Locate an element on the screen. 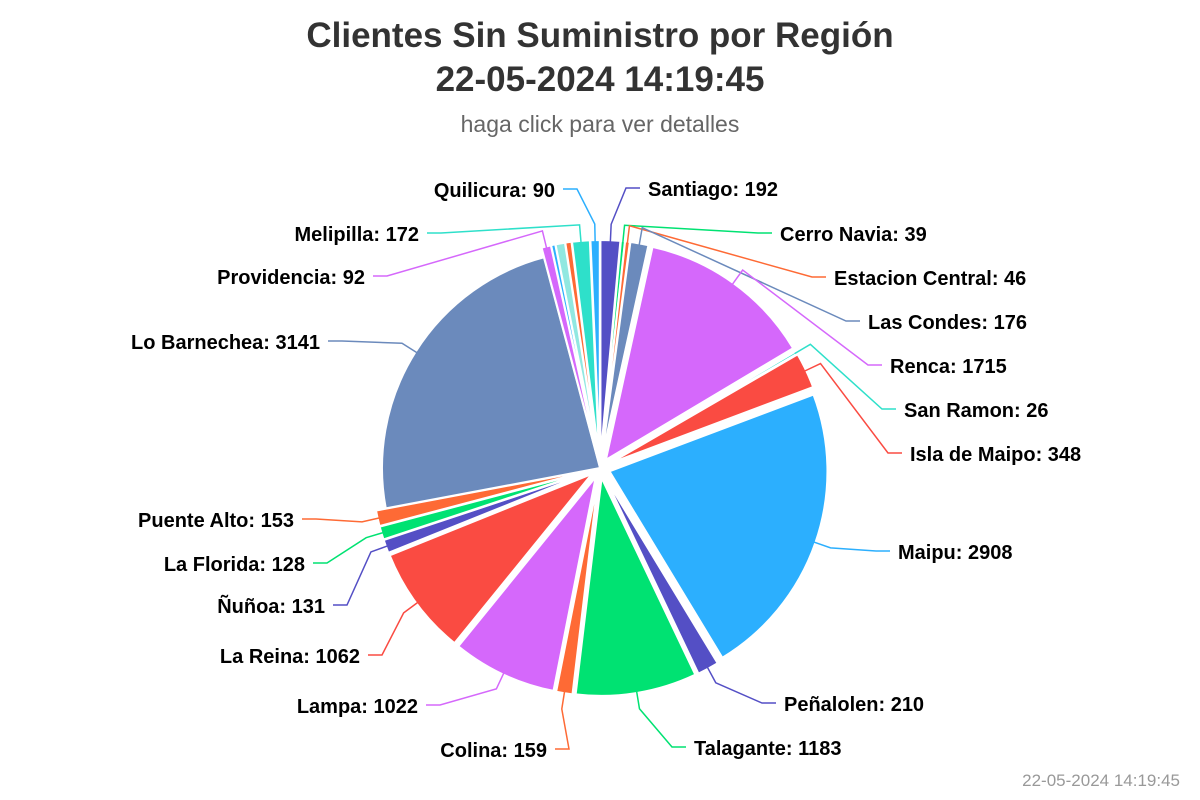 The width and height of the screenshot is (1200, 800). connector-las-condes is located at coordinates (749, 274).